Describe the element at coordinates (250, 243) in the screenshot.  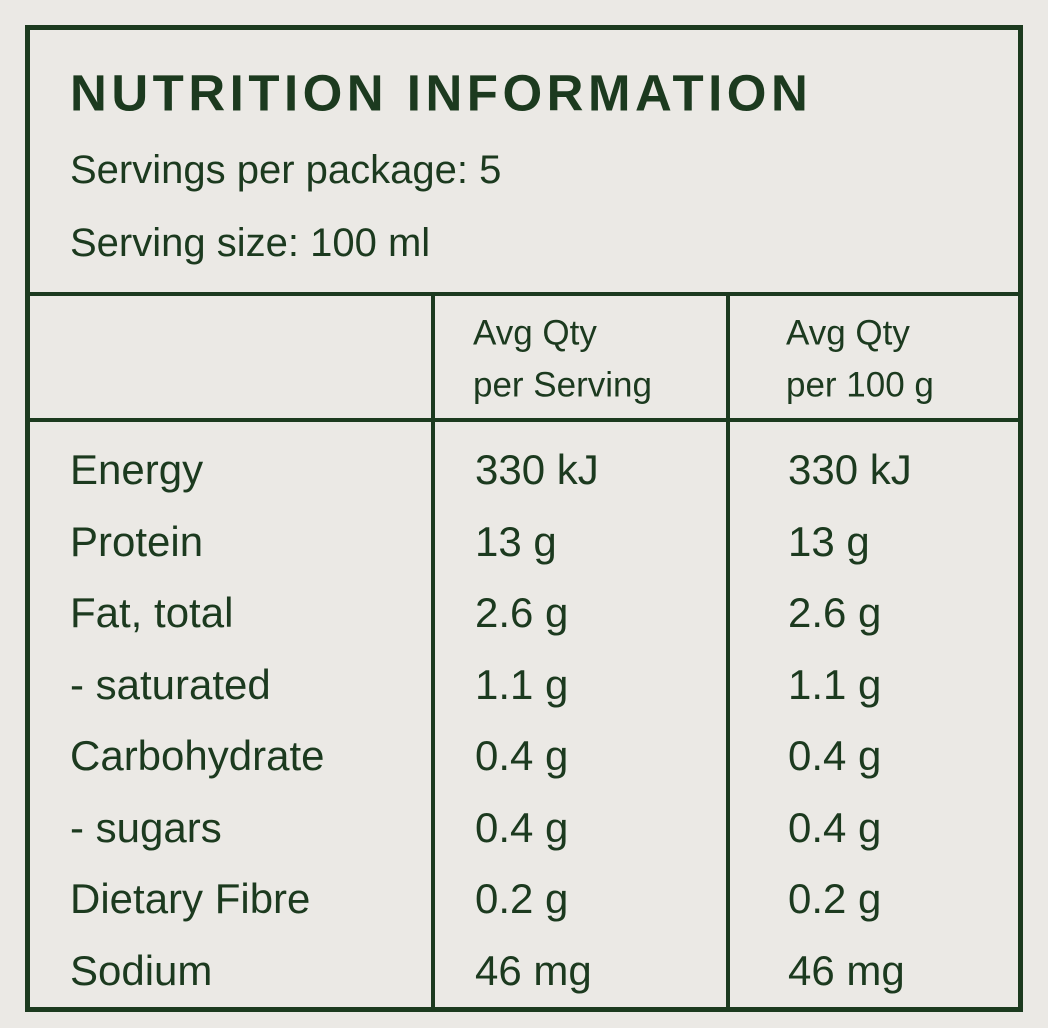
I see `serving-size: Serving size: 100 ml` at that location.